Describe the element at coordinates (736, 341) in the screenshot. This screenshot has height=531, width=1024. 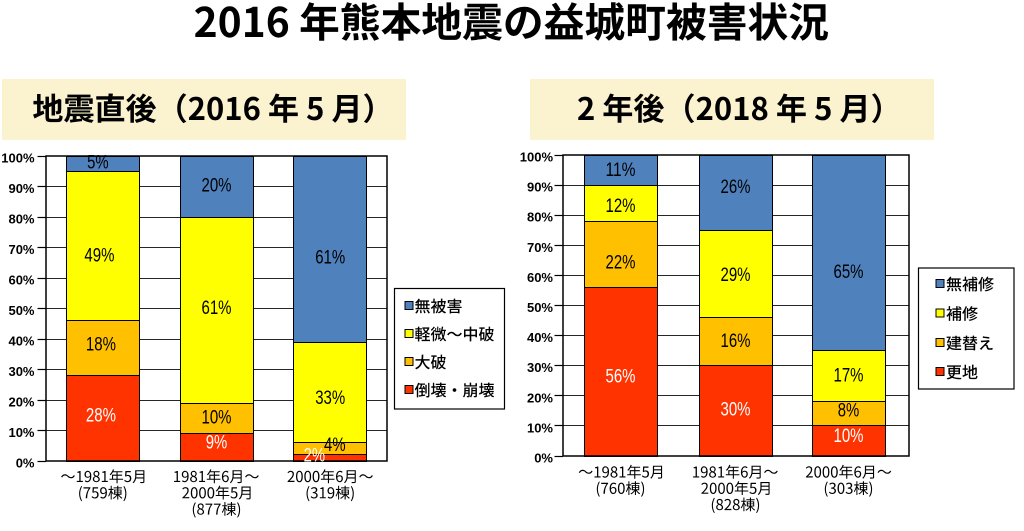
I see `svg-text: 16%` at that location.